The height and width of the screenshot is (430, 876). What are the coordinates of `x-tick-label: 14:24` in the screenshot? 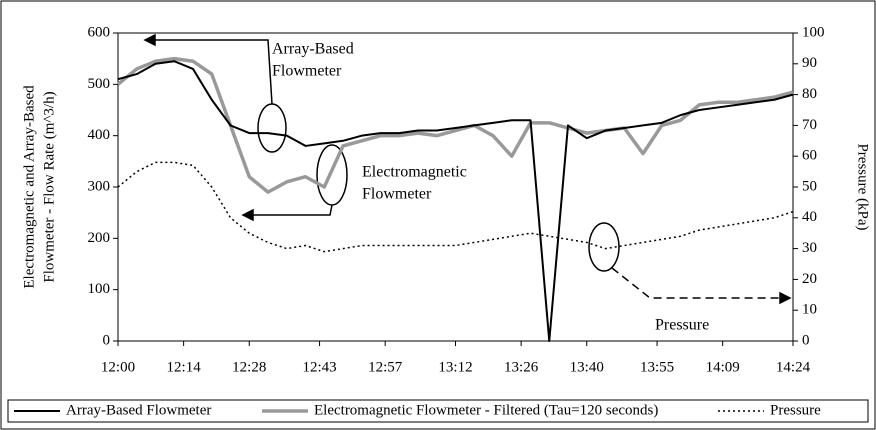 It's located at (793, 367).